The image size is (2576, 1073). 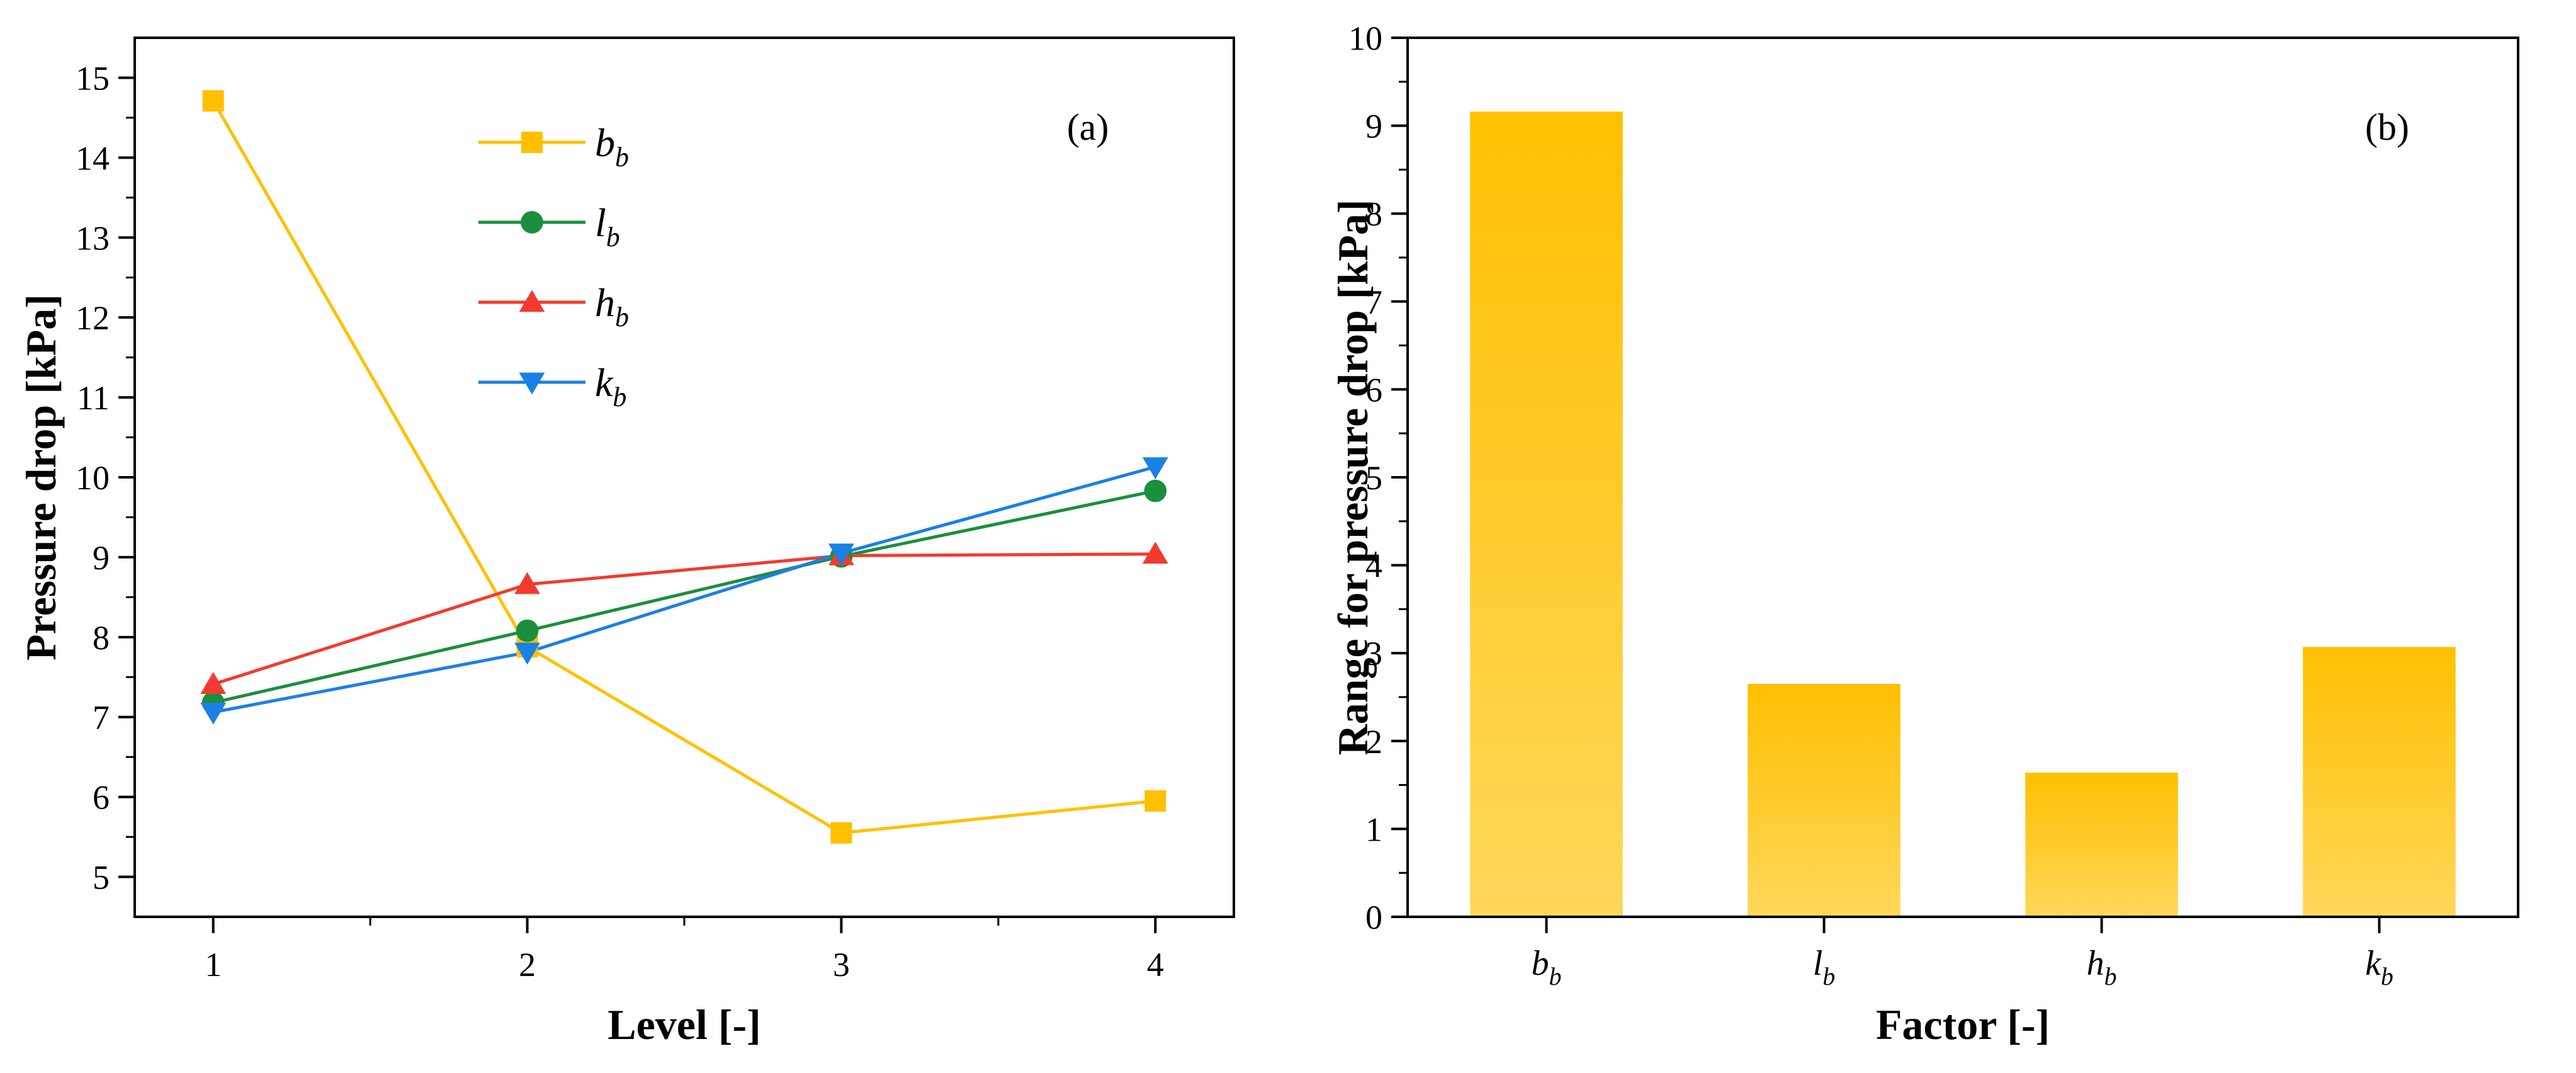 I want to click on y-tick-label: 1, so click(x=1373, y=829).